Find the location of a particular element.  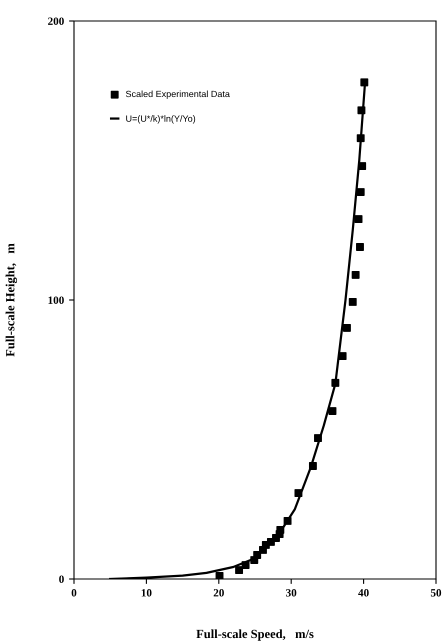

y-axis-title: Full-scale Height, m is located at coordinates (12, 300).